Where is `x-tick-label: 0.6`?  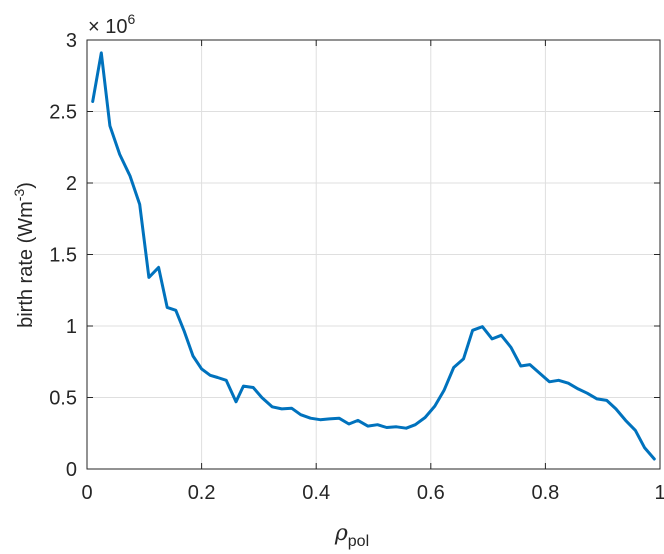 x-tick-label: 0.6 is located at coordinates (431, 493).